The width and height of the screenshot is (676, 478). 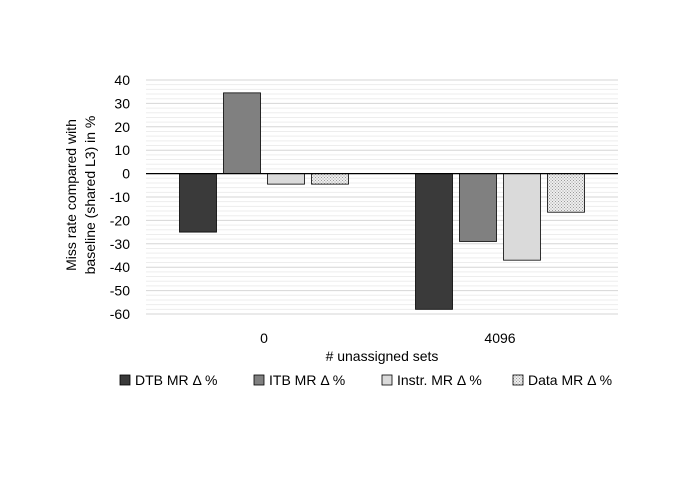 I want to click on y-tick-label: -20, so click(x=120, y=220).